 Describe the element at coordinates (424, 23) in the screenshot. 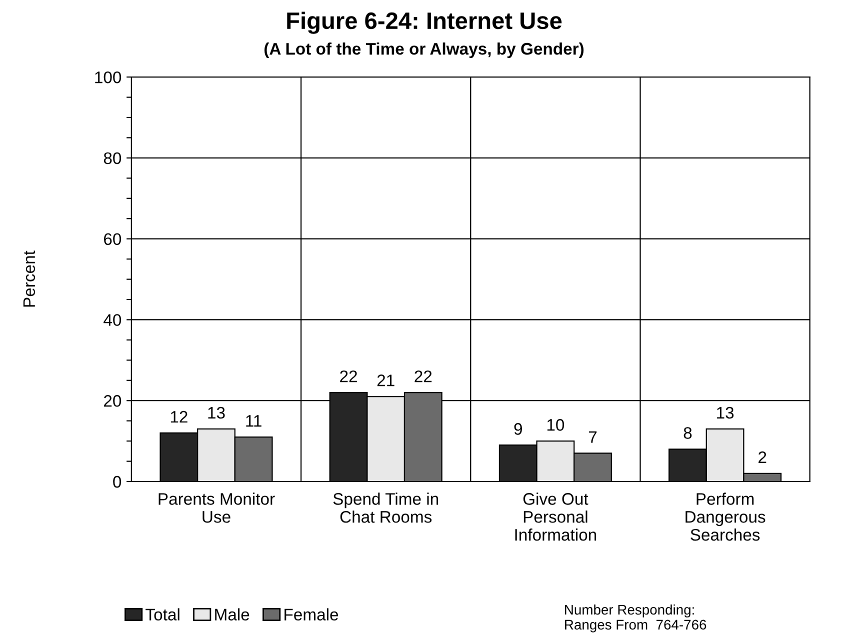

I see `chart-title: Figure 6-24: Internet Use` at that location.